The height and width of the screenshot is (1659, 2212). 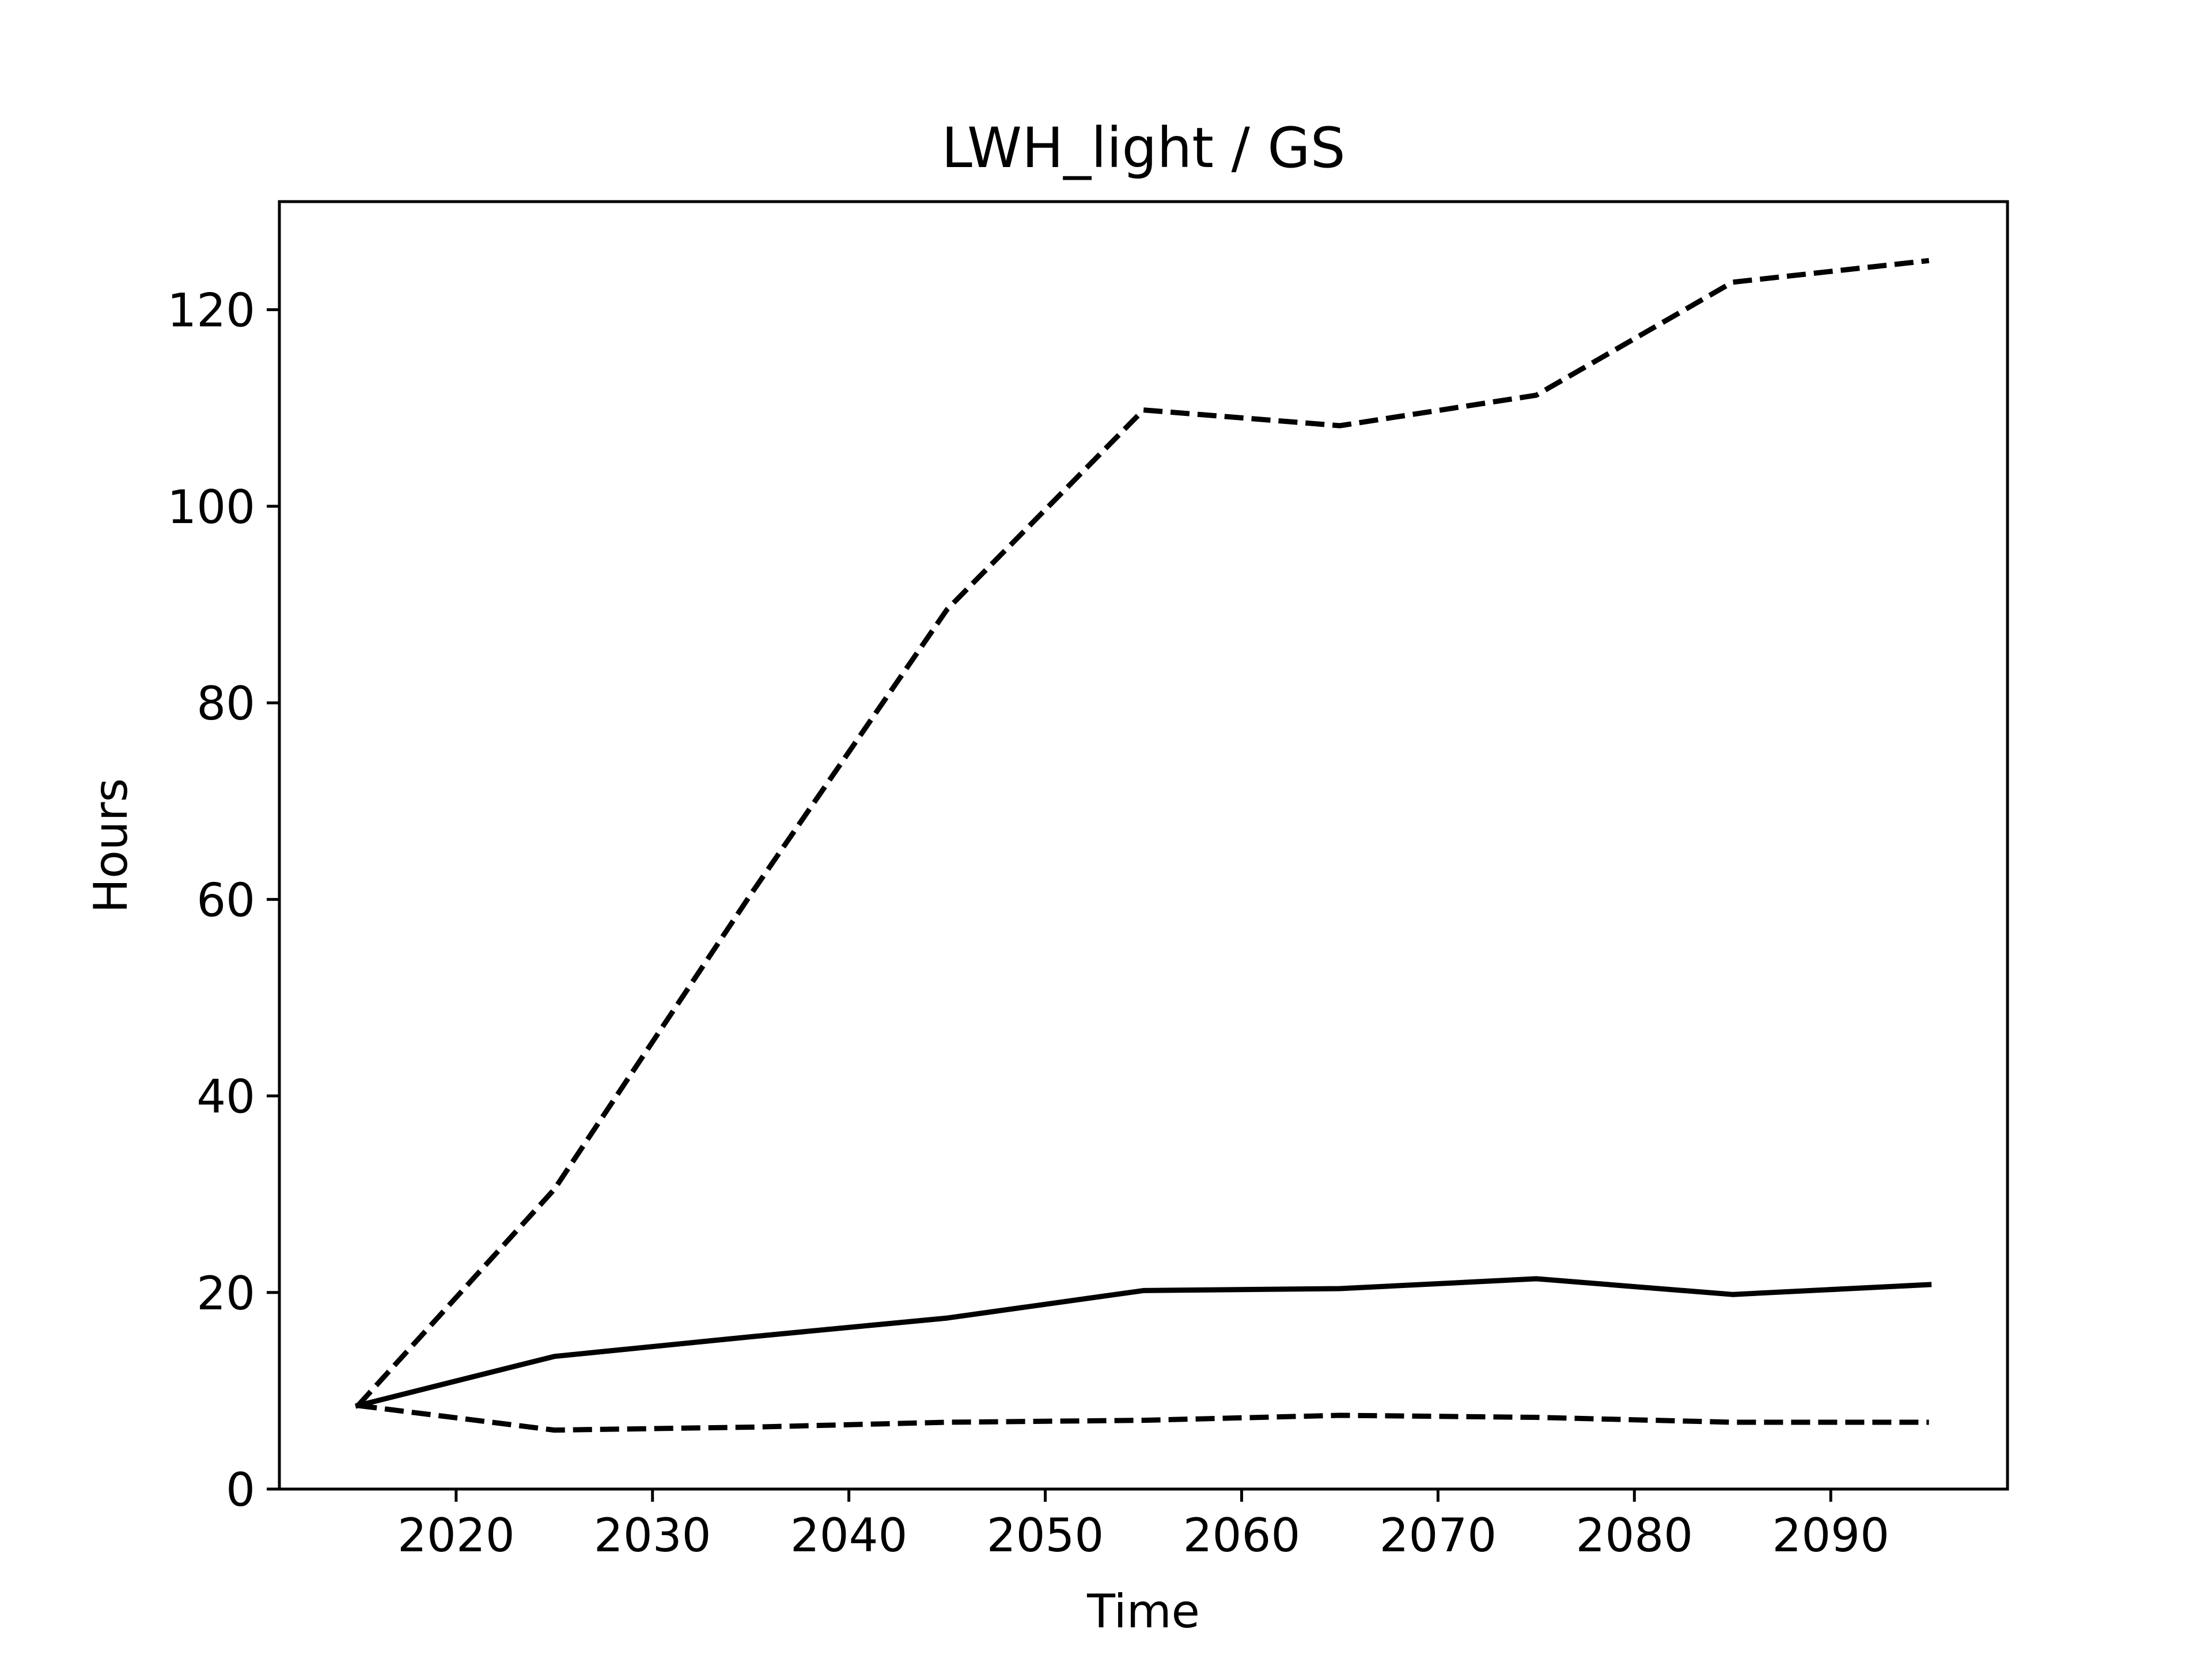 I want to click on y-tick-label: 120, so click(x=211, y=311).